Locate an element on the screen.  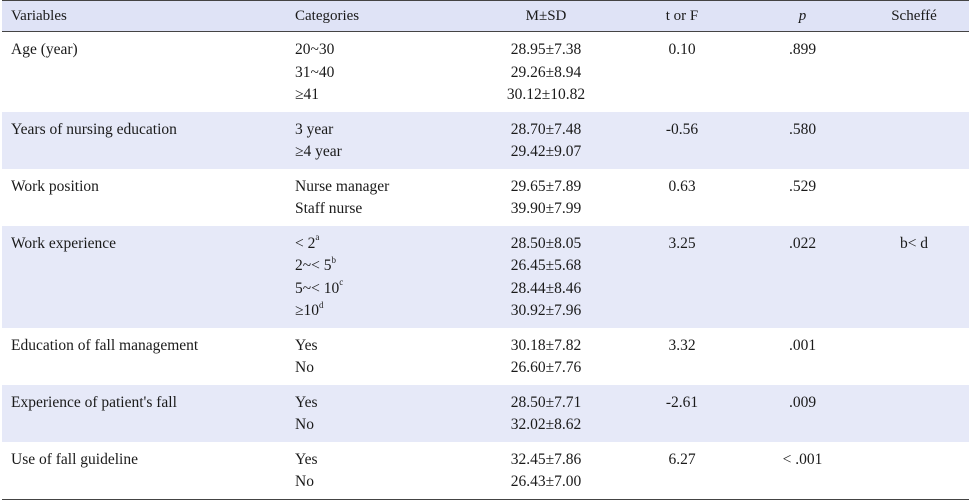
variable-cell: Use of fall guideline is located at coordinates (146, 470).